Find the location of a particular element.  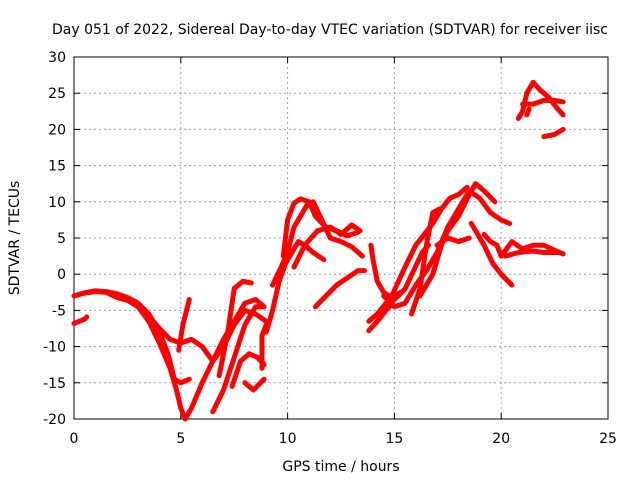

x-tick-label: 0 is located at coordinates (74, 439).